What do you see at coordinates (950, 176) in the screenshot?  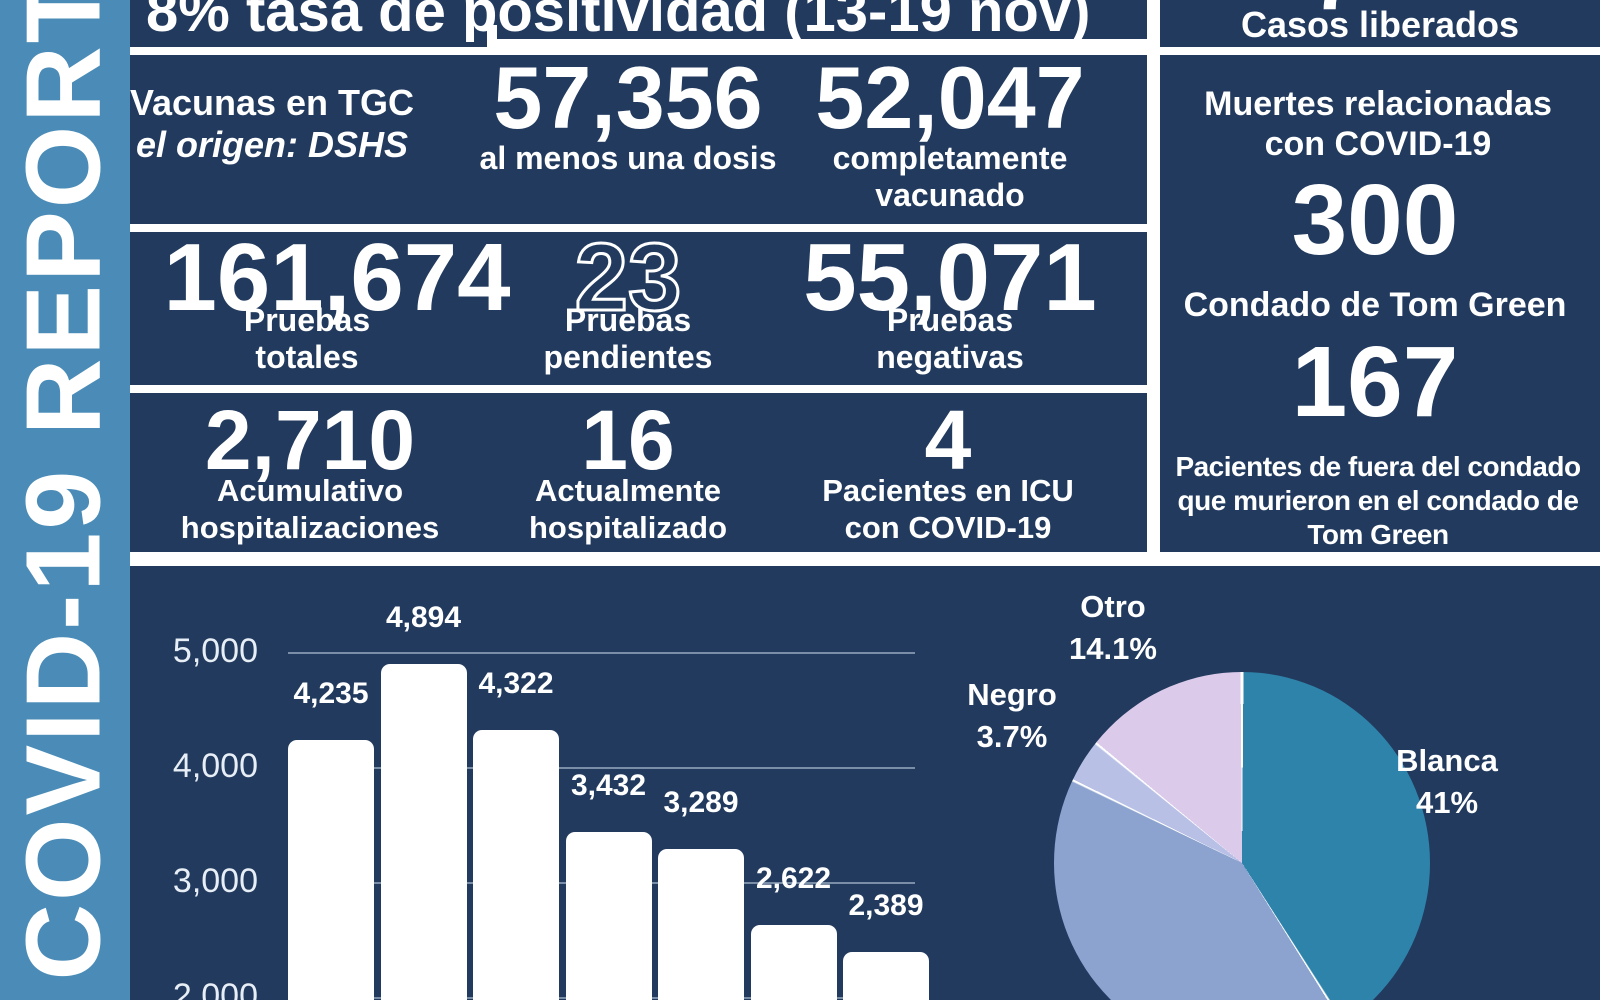 I see `stat-fully-vaccinated-label: completamente vacunado` at bounding box center [950, 176].